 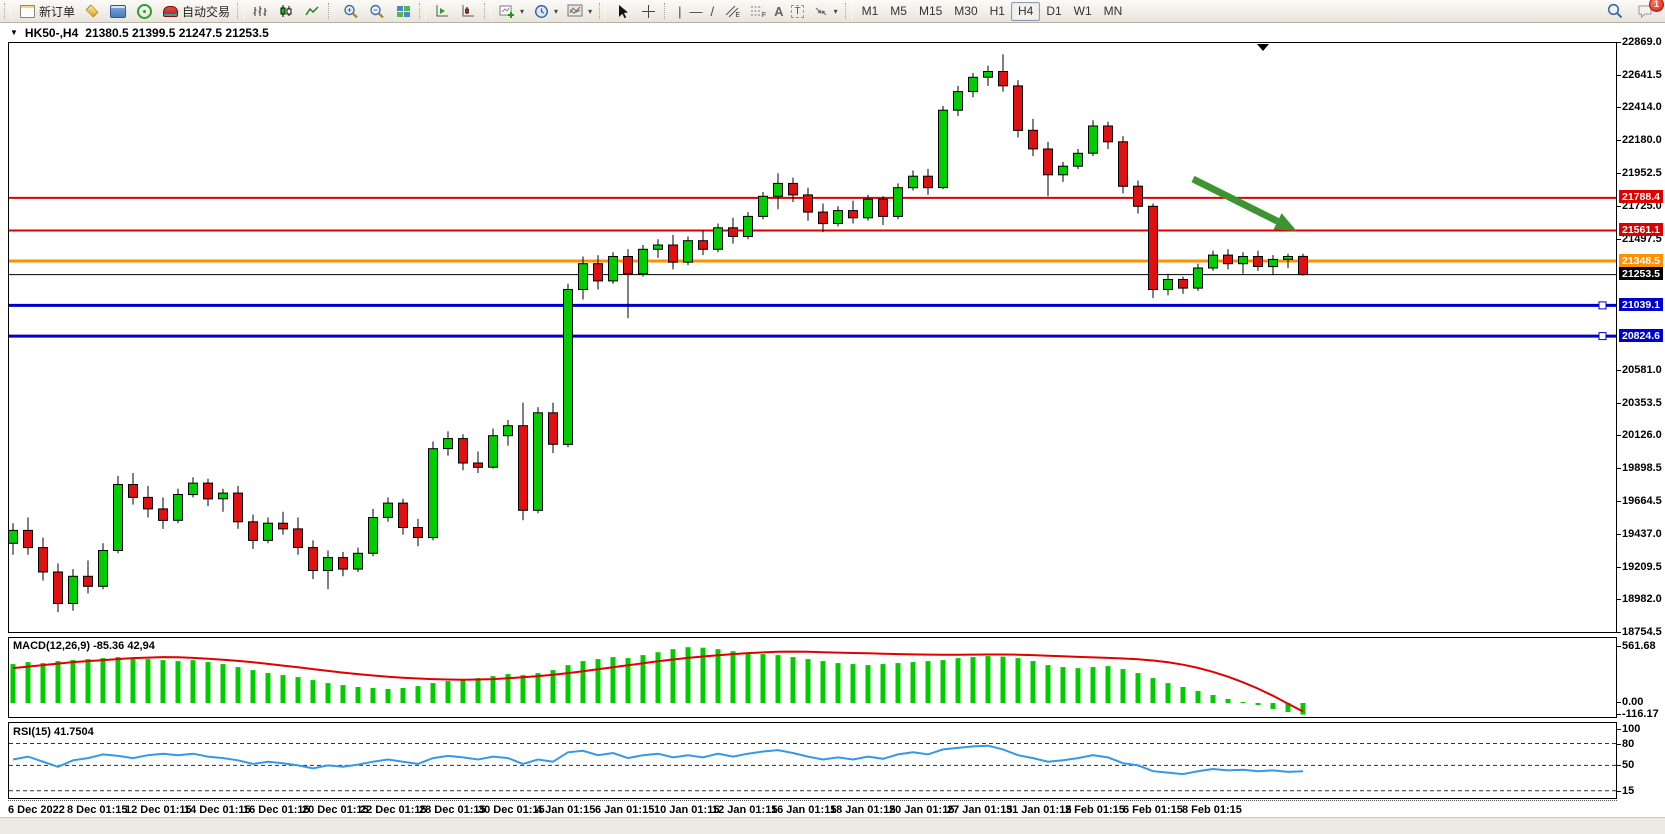 I want to click on rsi-panel: RSI(15) 41.7504, so click(x=812, y=760).